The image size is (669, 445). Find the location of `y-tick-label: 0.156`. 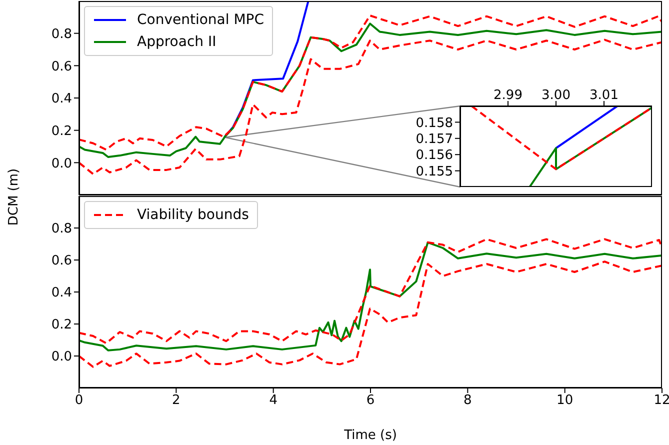

y-tick-label: 0.156 is located at coordinates (434, 156).